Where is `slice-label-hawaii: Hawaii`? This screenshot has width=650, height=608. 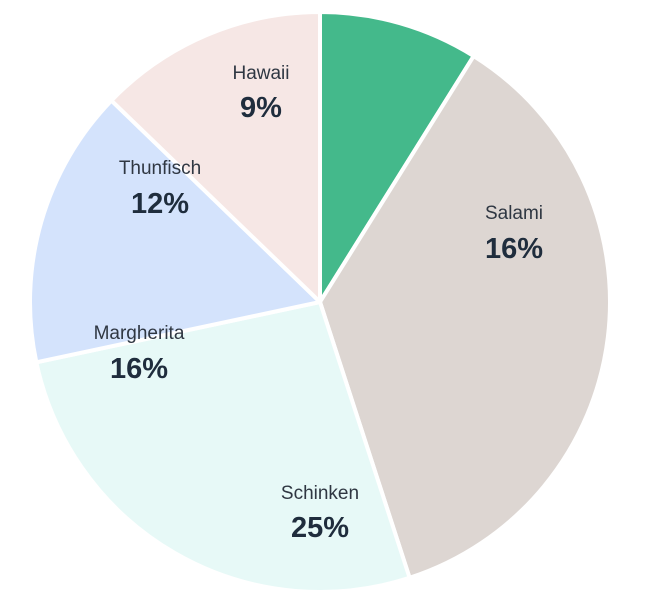
slice-label-hawaii: Hawaii is located at coordinates (260, 73).